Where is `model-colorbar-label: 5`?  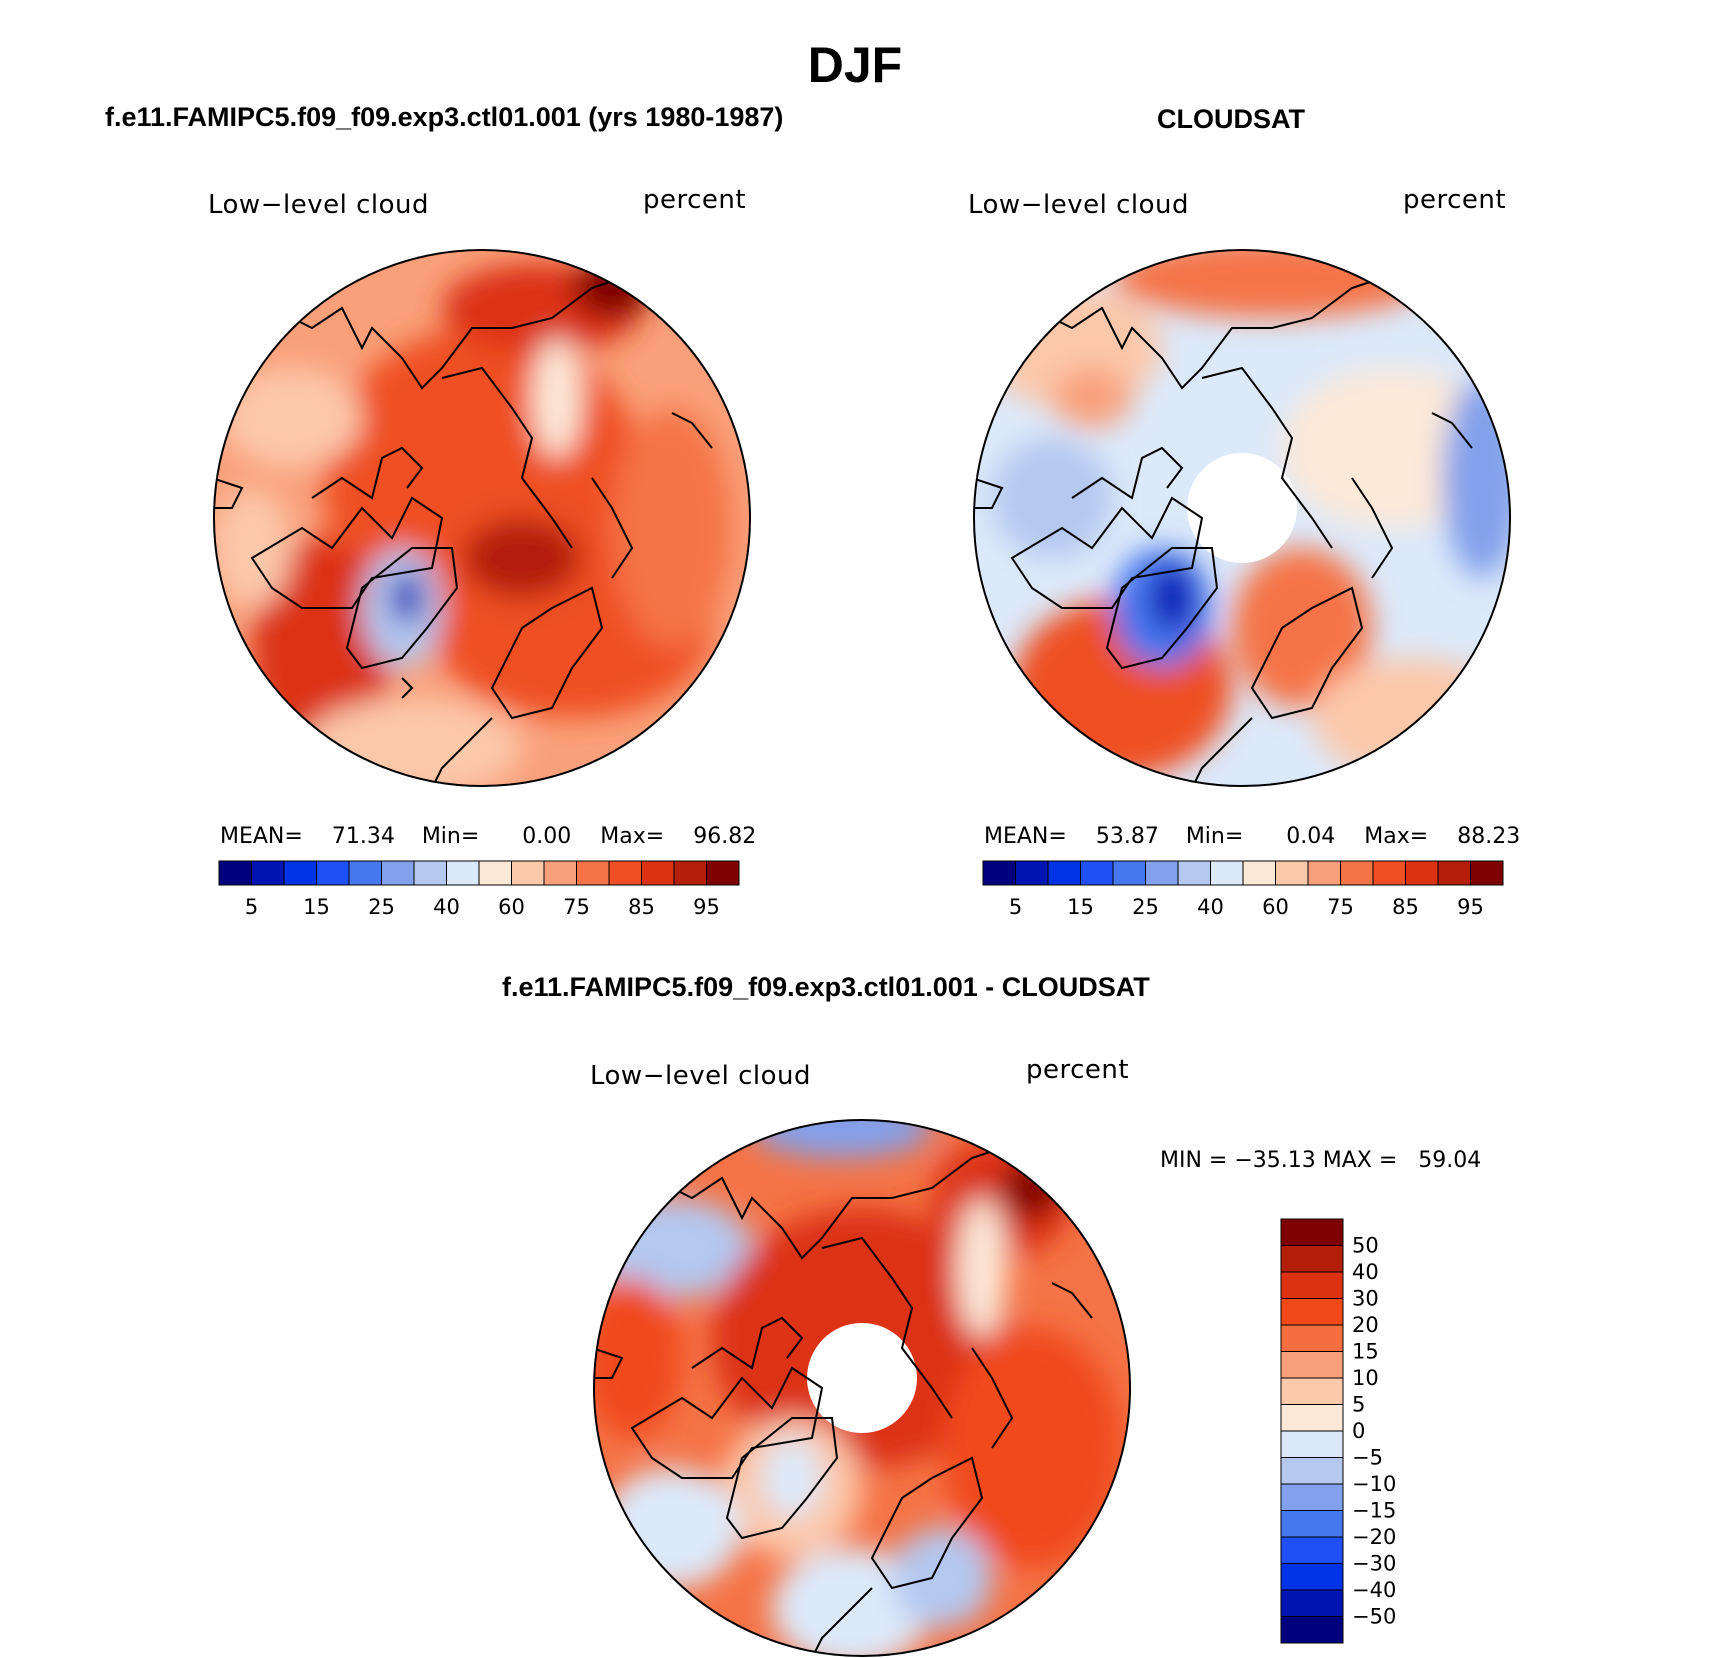
model-colorbar-label: 5 is located at coordinates (251, 907).